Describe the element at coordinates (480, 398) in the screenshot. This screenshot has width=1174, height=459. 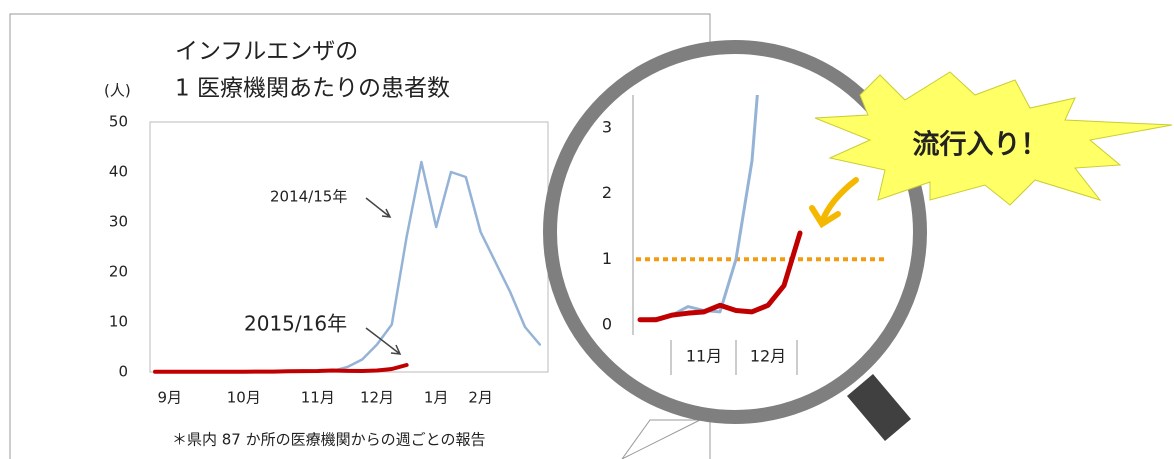
I see `x-tick-label: 2月` at that location.